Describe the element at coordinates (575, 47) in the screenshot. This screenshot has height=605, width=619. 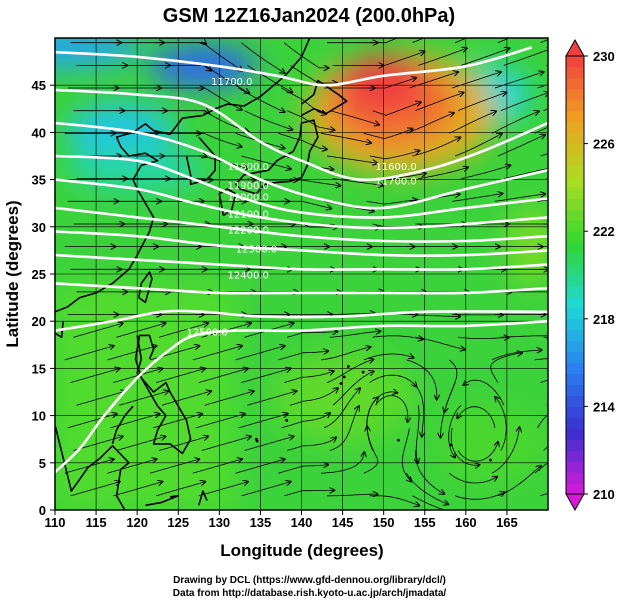
I see `colorbar-max-arrow` at that location.